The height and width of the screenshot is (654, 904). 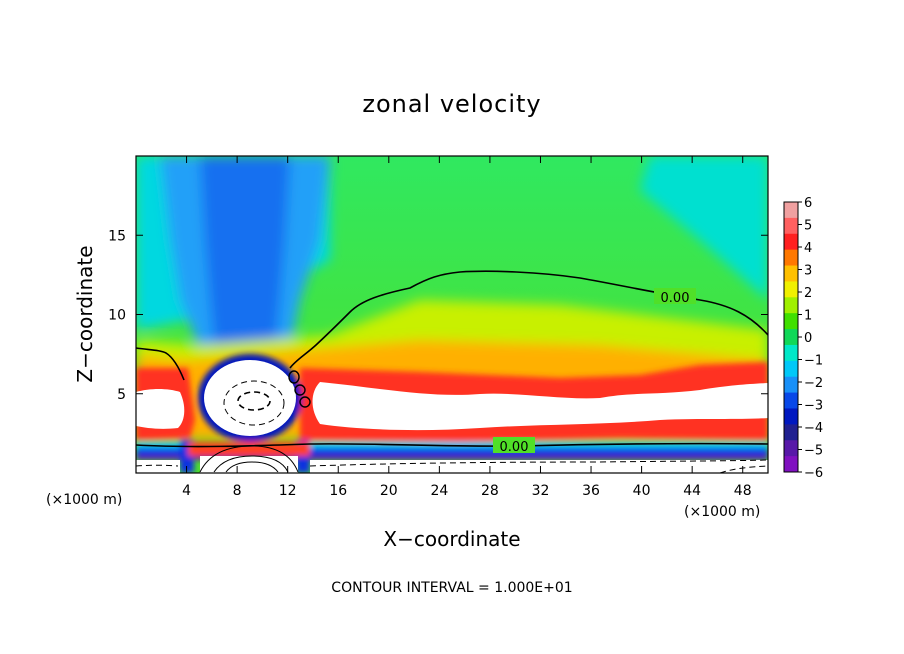 I want to click on saturated-bubble, so click(x=250, y=398).